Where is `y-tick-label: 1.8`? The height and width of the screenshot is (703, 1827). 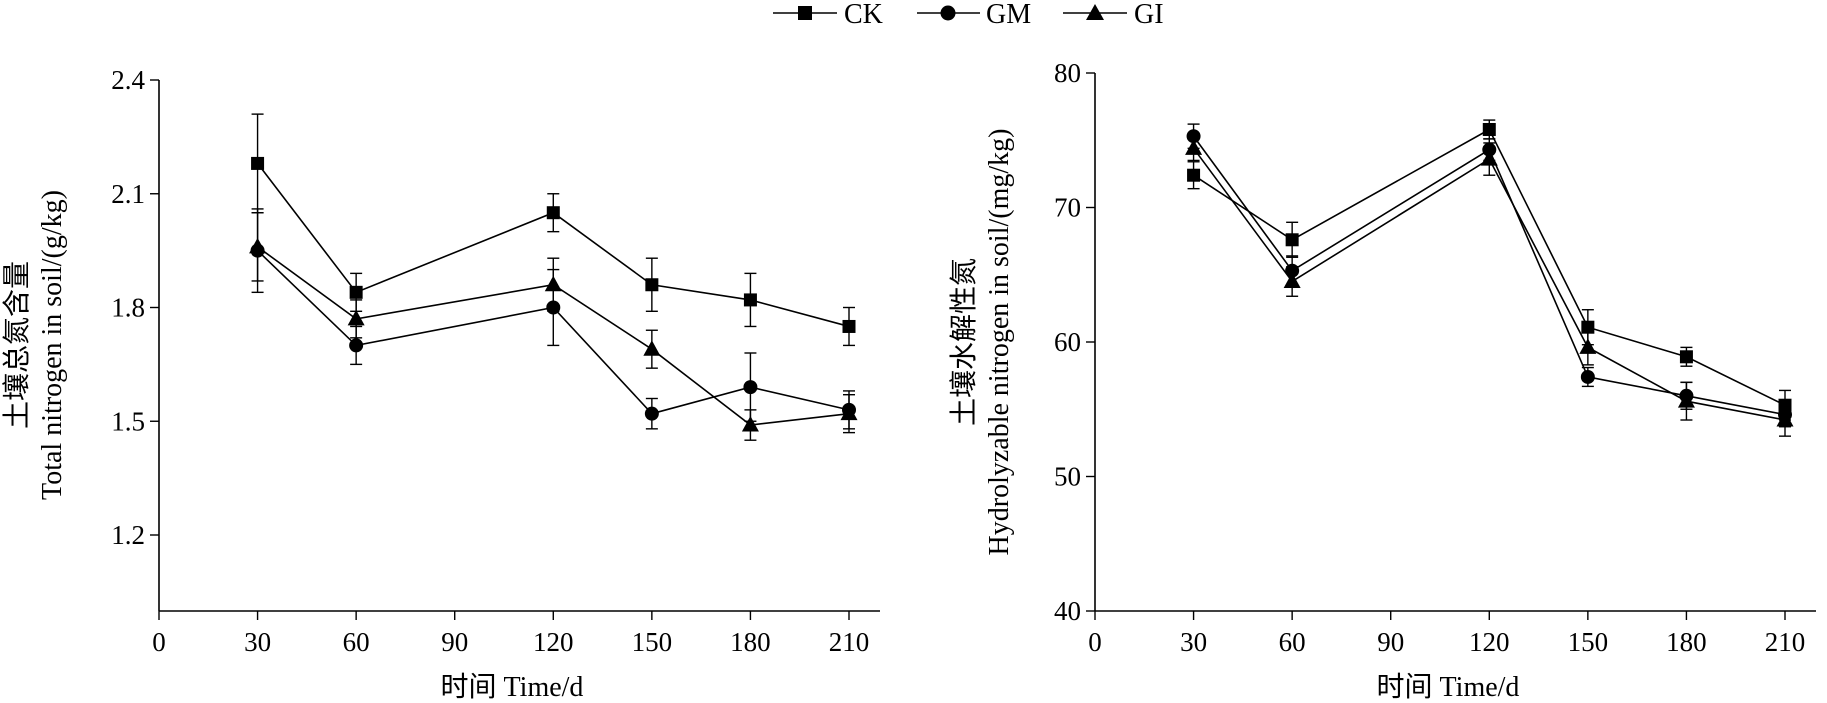 y-tick-label: 1.8 is located at coordinates (128, 308).